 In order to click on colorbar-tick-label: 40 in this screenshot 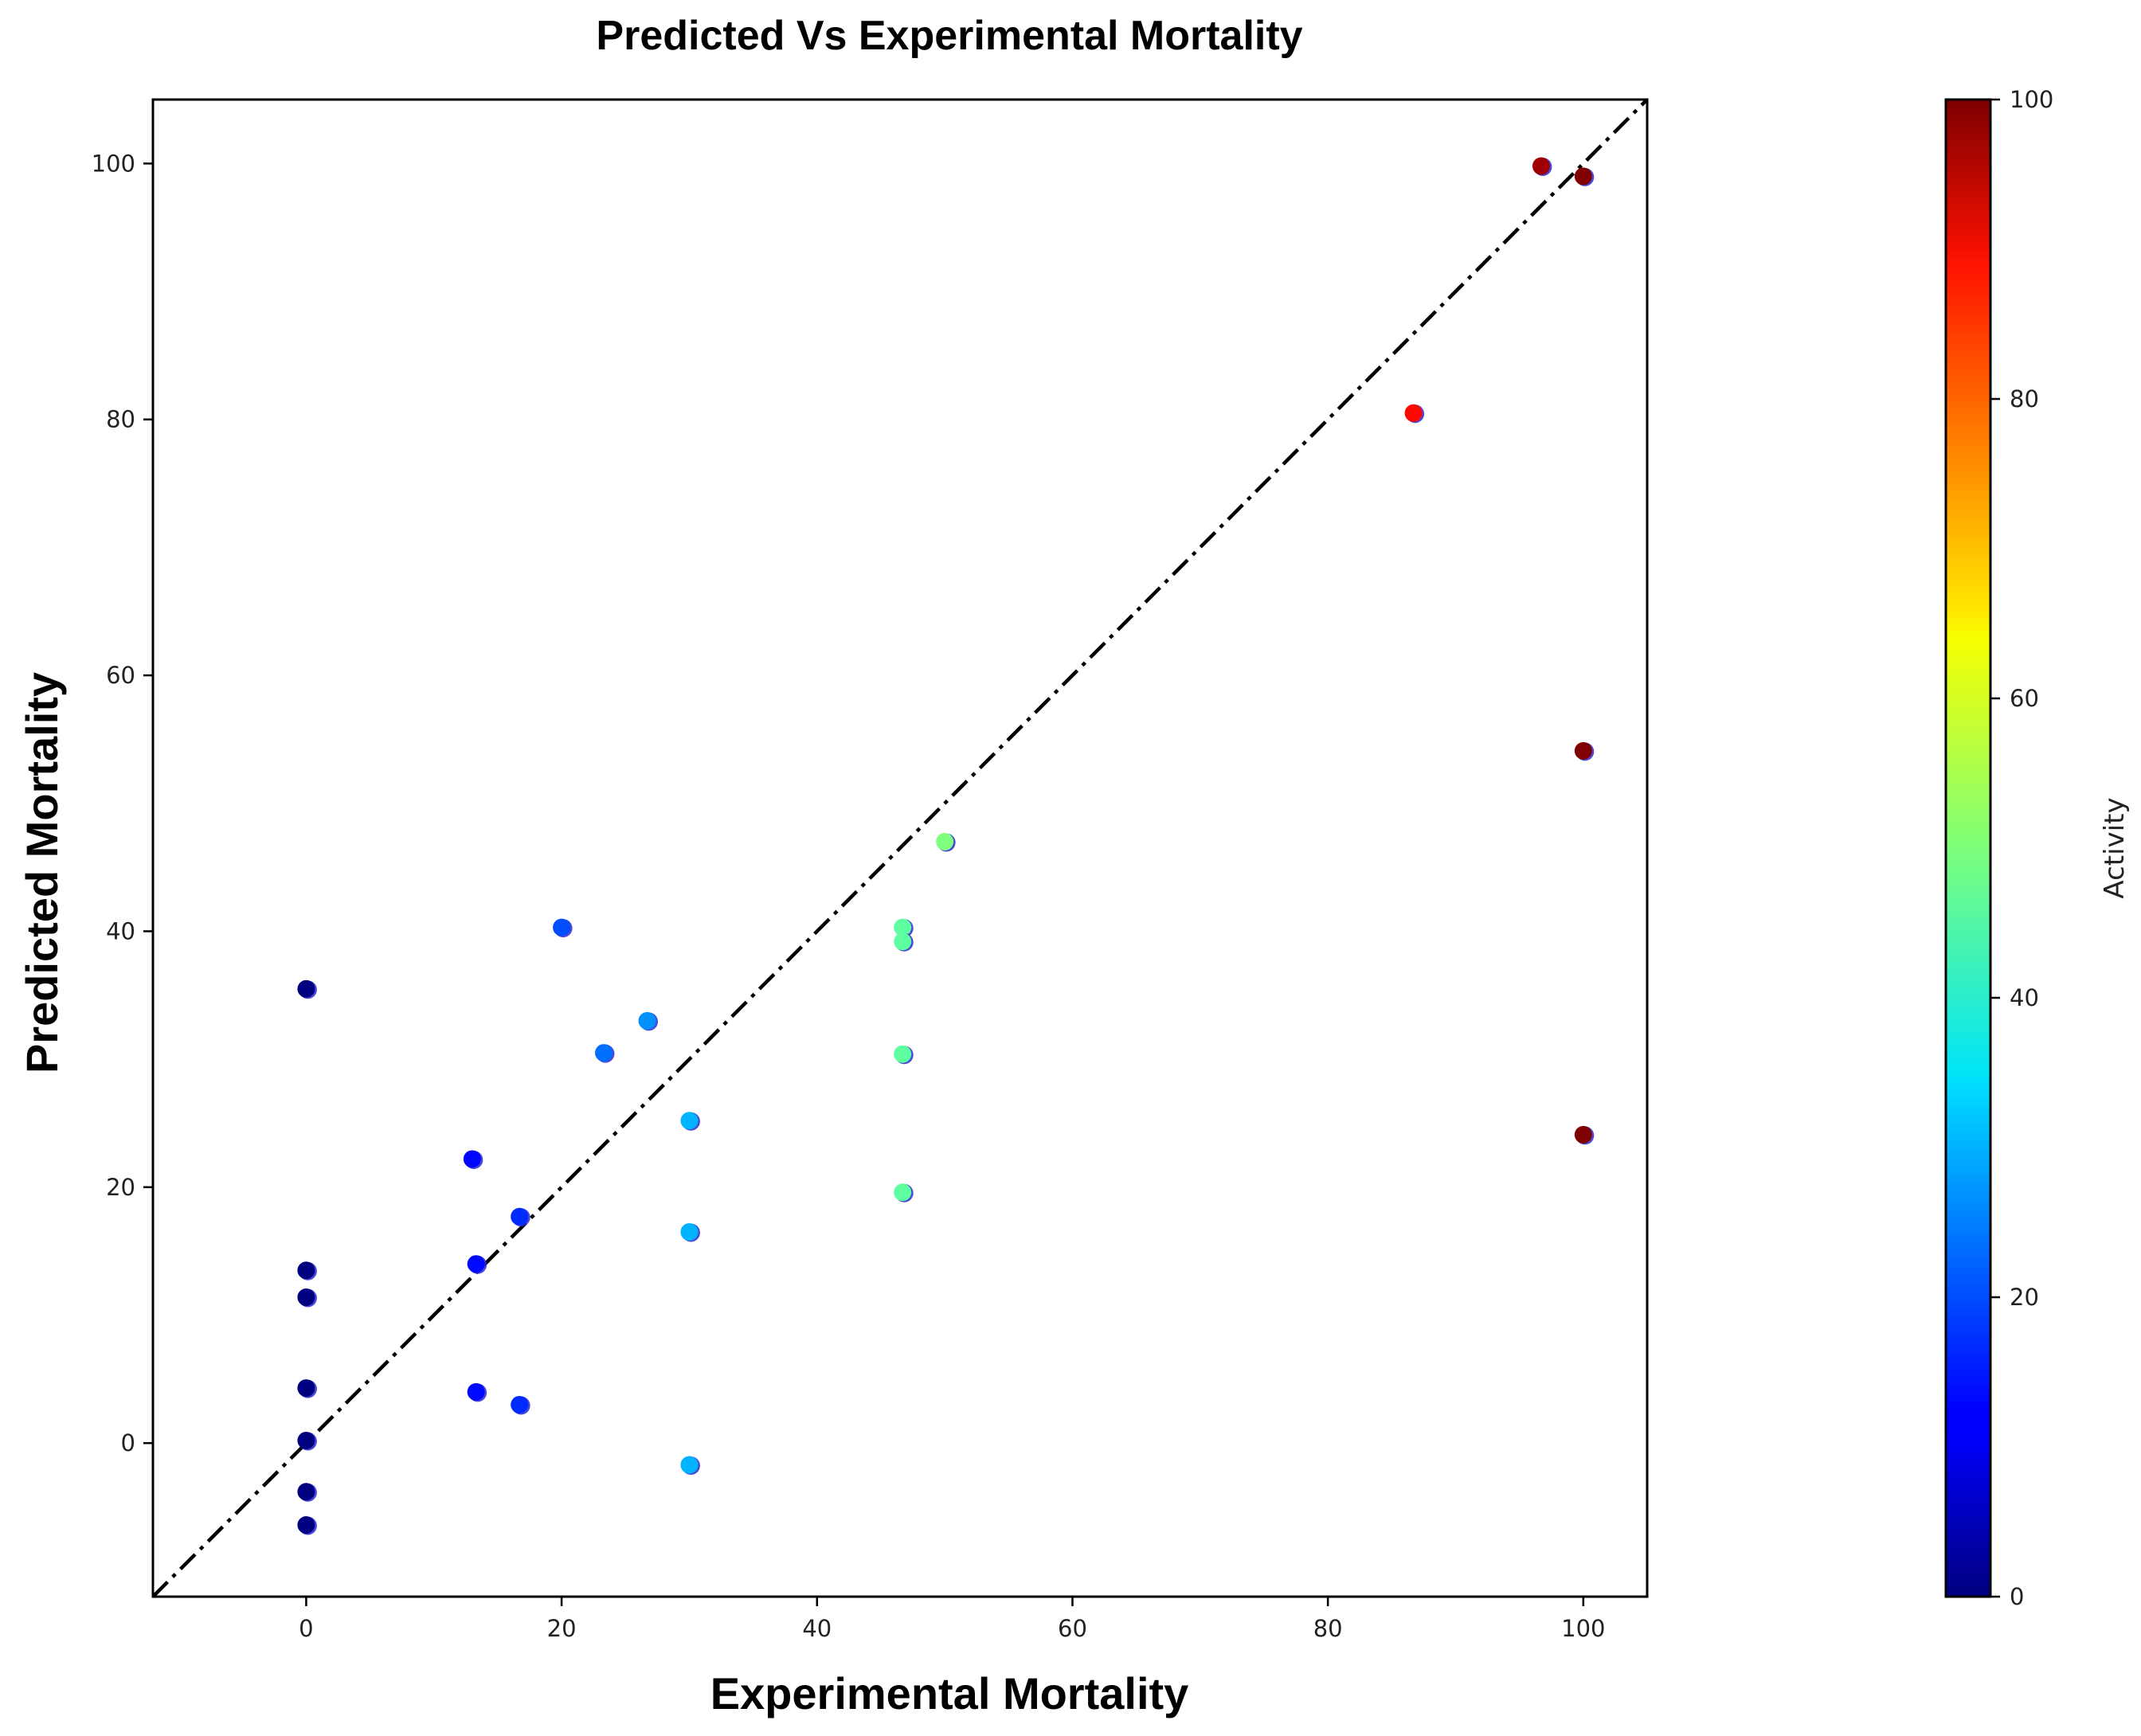, I will do `click(2024, 998)`.